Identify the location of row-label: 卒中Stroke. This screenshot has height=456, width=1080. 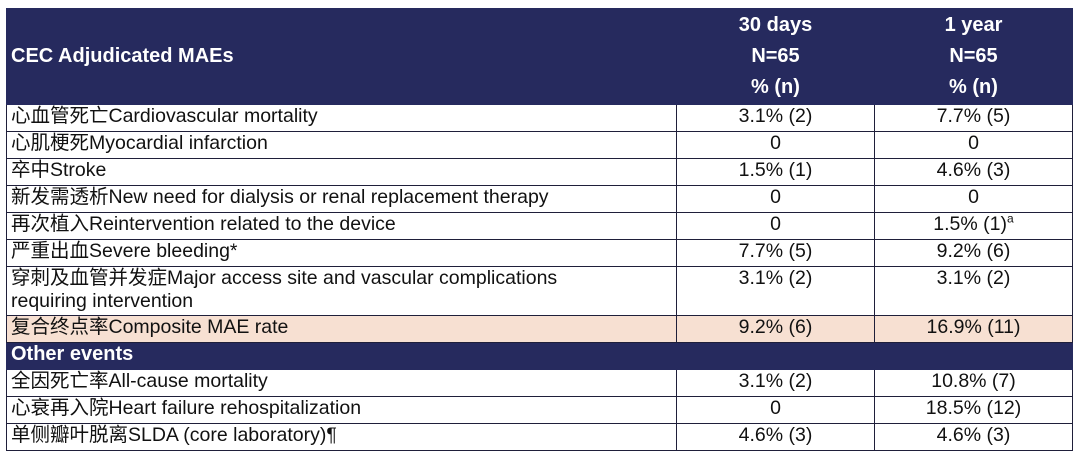
(341, 172).